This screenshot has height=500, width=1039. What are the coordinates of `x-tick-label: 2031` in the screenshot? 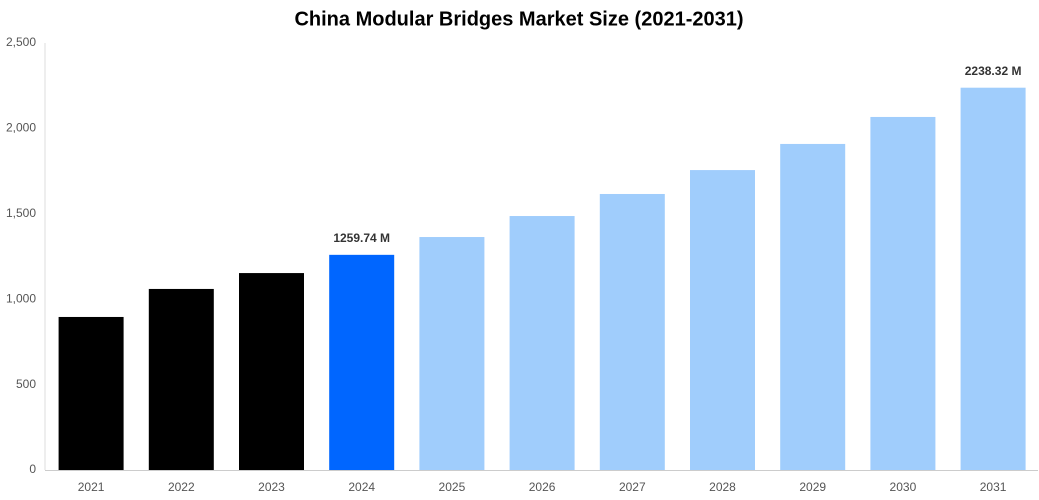 It's located at (993, 487).